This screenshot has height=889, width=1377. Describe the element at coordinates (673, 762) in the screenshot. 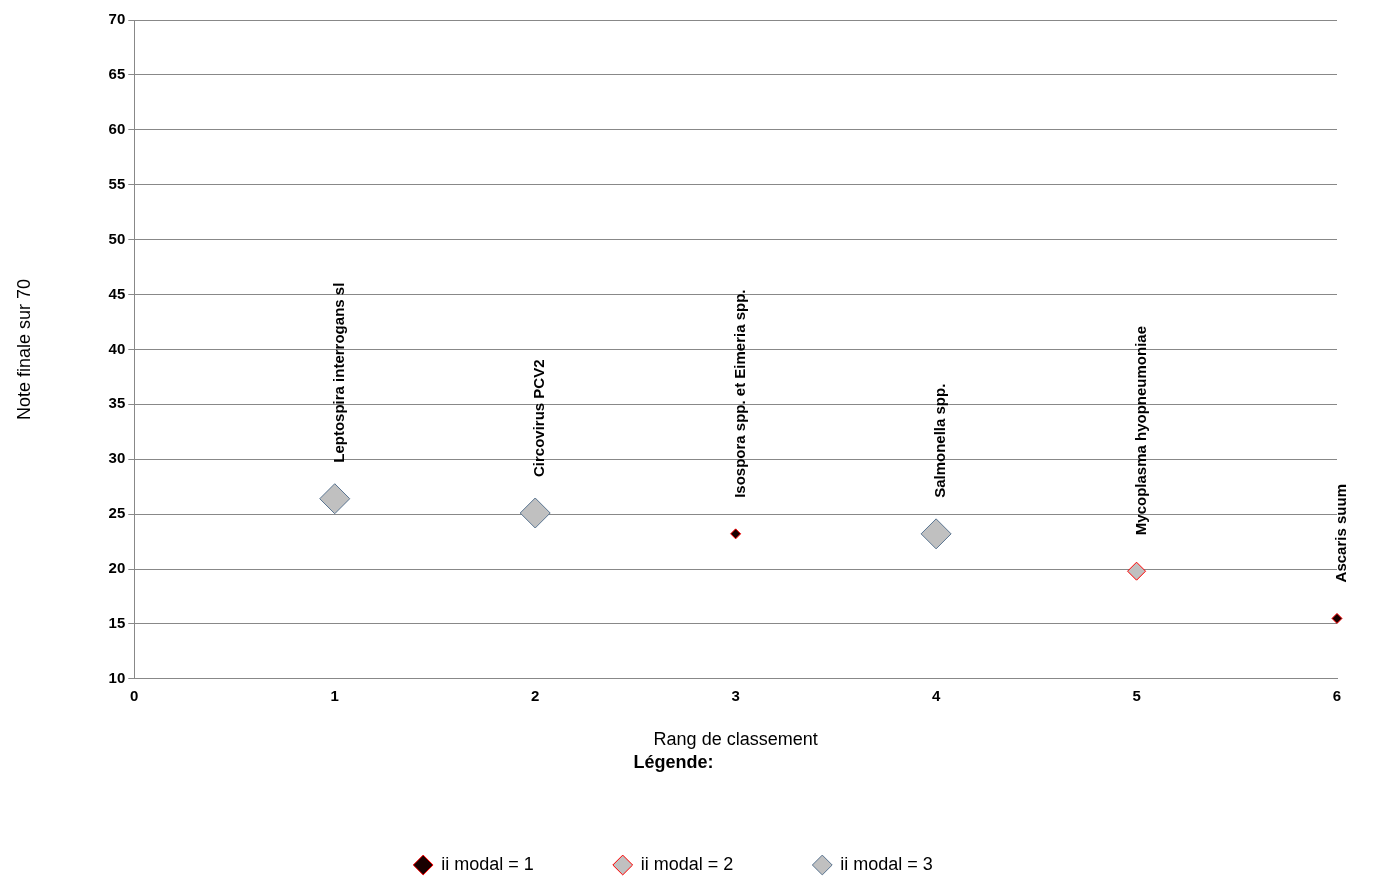

I see `legend-title: Légende:` at that location.